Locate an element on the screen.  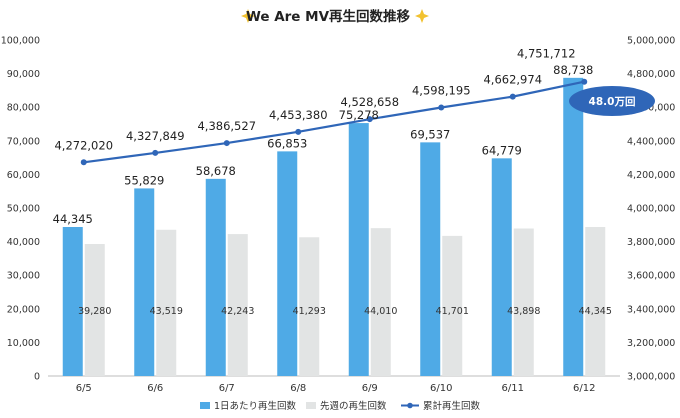
cumulative-value-label: 4,751,712 is located at coordinates (546, 54).